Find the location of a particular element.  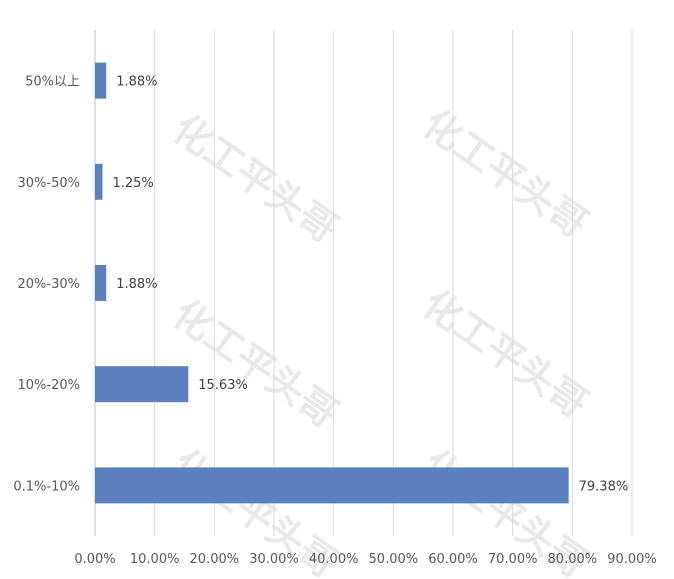

category-label: 20%-30% is located at coordinates (49, 284).